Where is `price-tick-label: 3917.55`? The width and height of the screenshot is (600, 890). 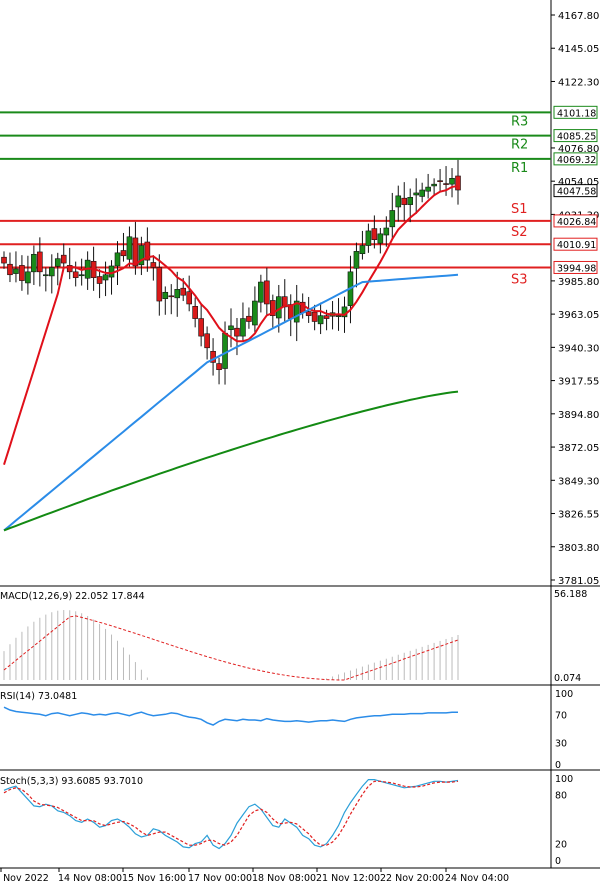 price-tick-label: 3917.55 is located at coordinates (578, 382).